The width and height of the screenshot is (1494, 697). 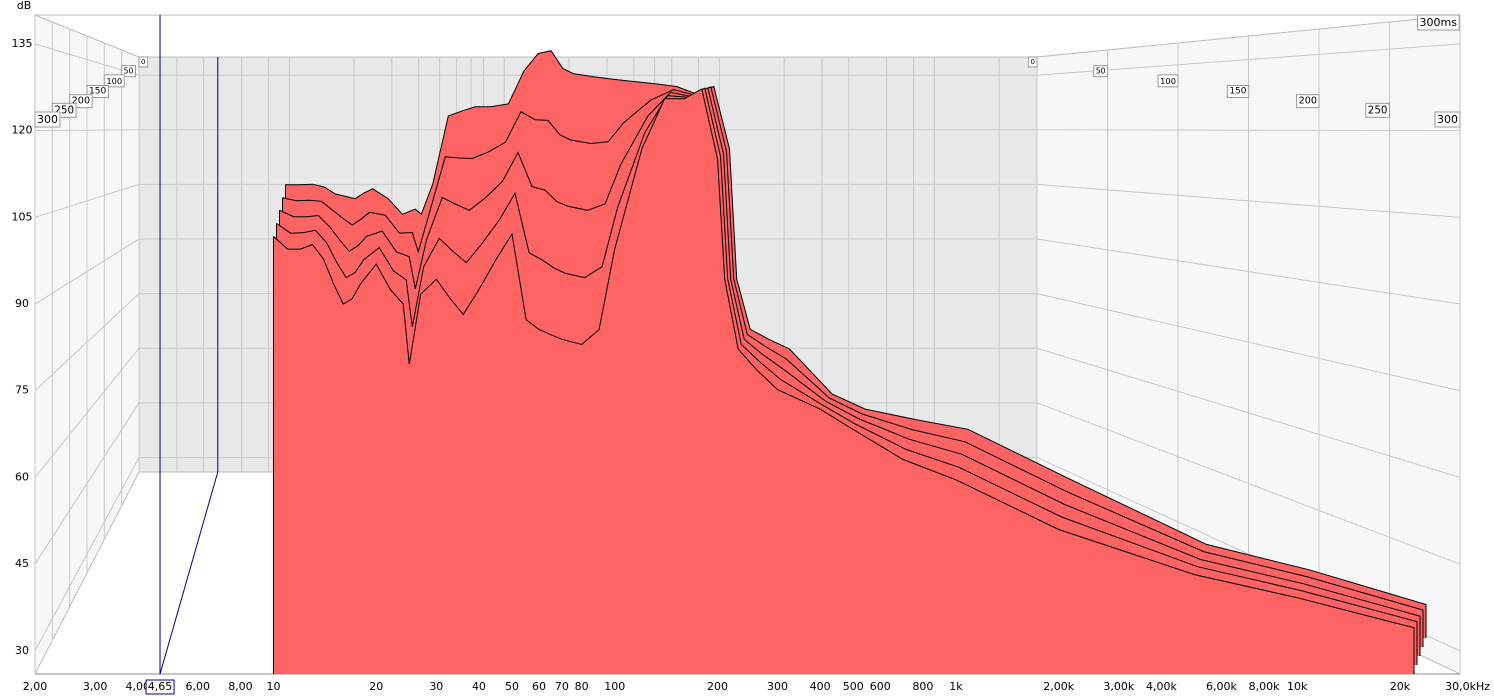 I want to click on x-tick-label: 3,00k, so click(x=1118, y=686).